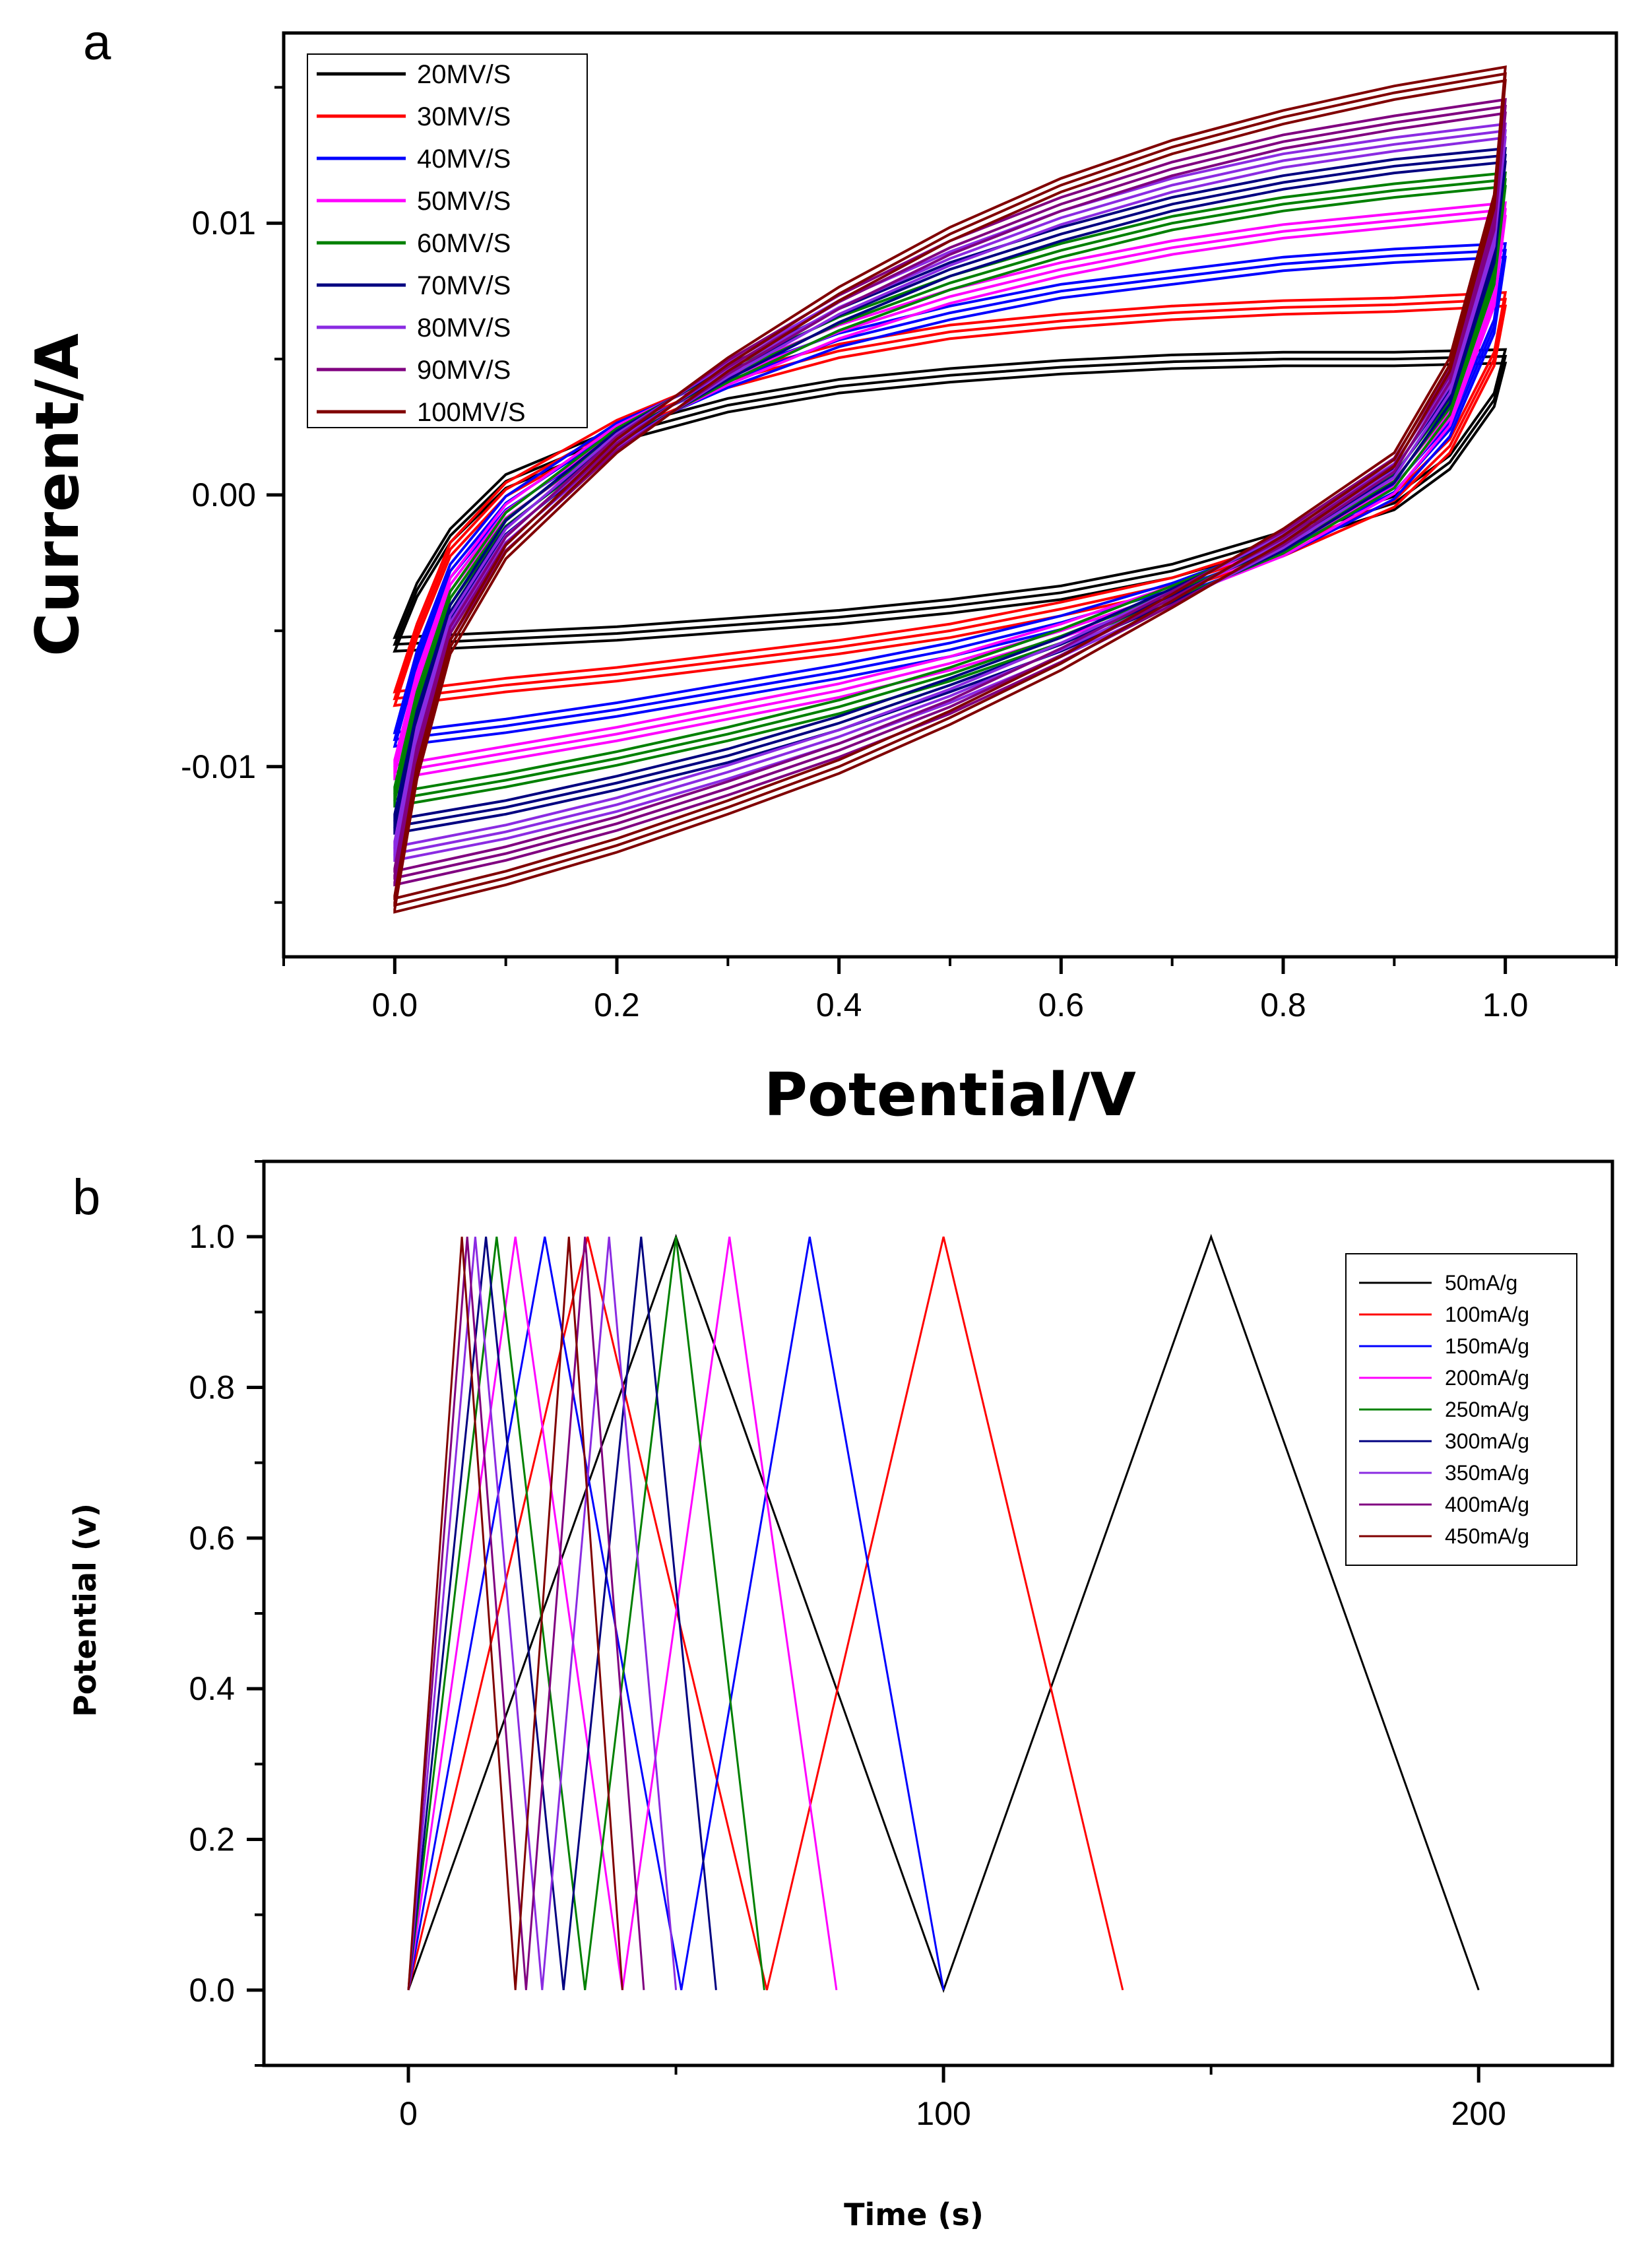 This screenshot has width=1652, height=2268. What do you see at coordinates (1478, 2113) in the screenshot?
I see `panel-b-x-tick-label: 200` at bounding box center [1478, 2113].